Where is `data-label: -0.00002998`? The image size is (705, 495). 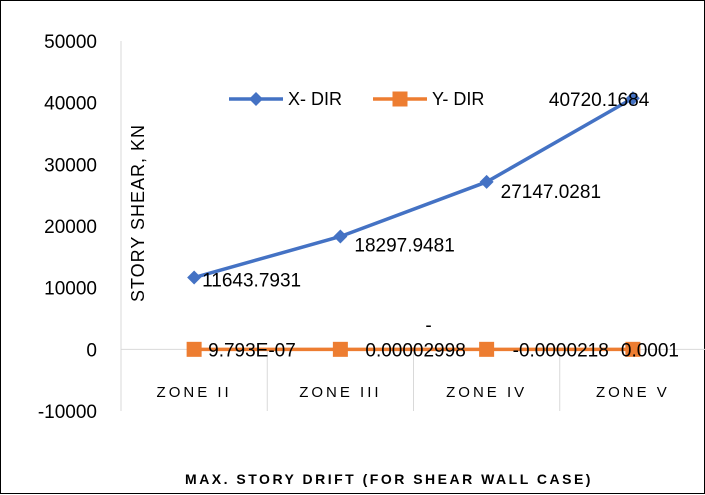
data-label: -0.00002998 is located at coordinates (415, 338).